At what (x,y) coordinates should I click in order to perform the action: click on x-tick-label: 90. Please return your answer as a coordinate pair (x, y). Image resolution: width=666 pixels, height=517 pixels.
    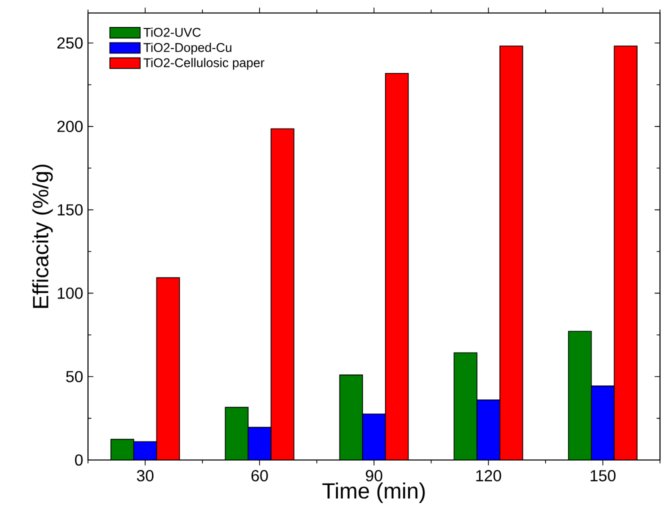
    Looking at the image, I should click on (374, 476).